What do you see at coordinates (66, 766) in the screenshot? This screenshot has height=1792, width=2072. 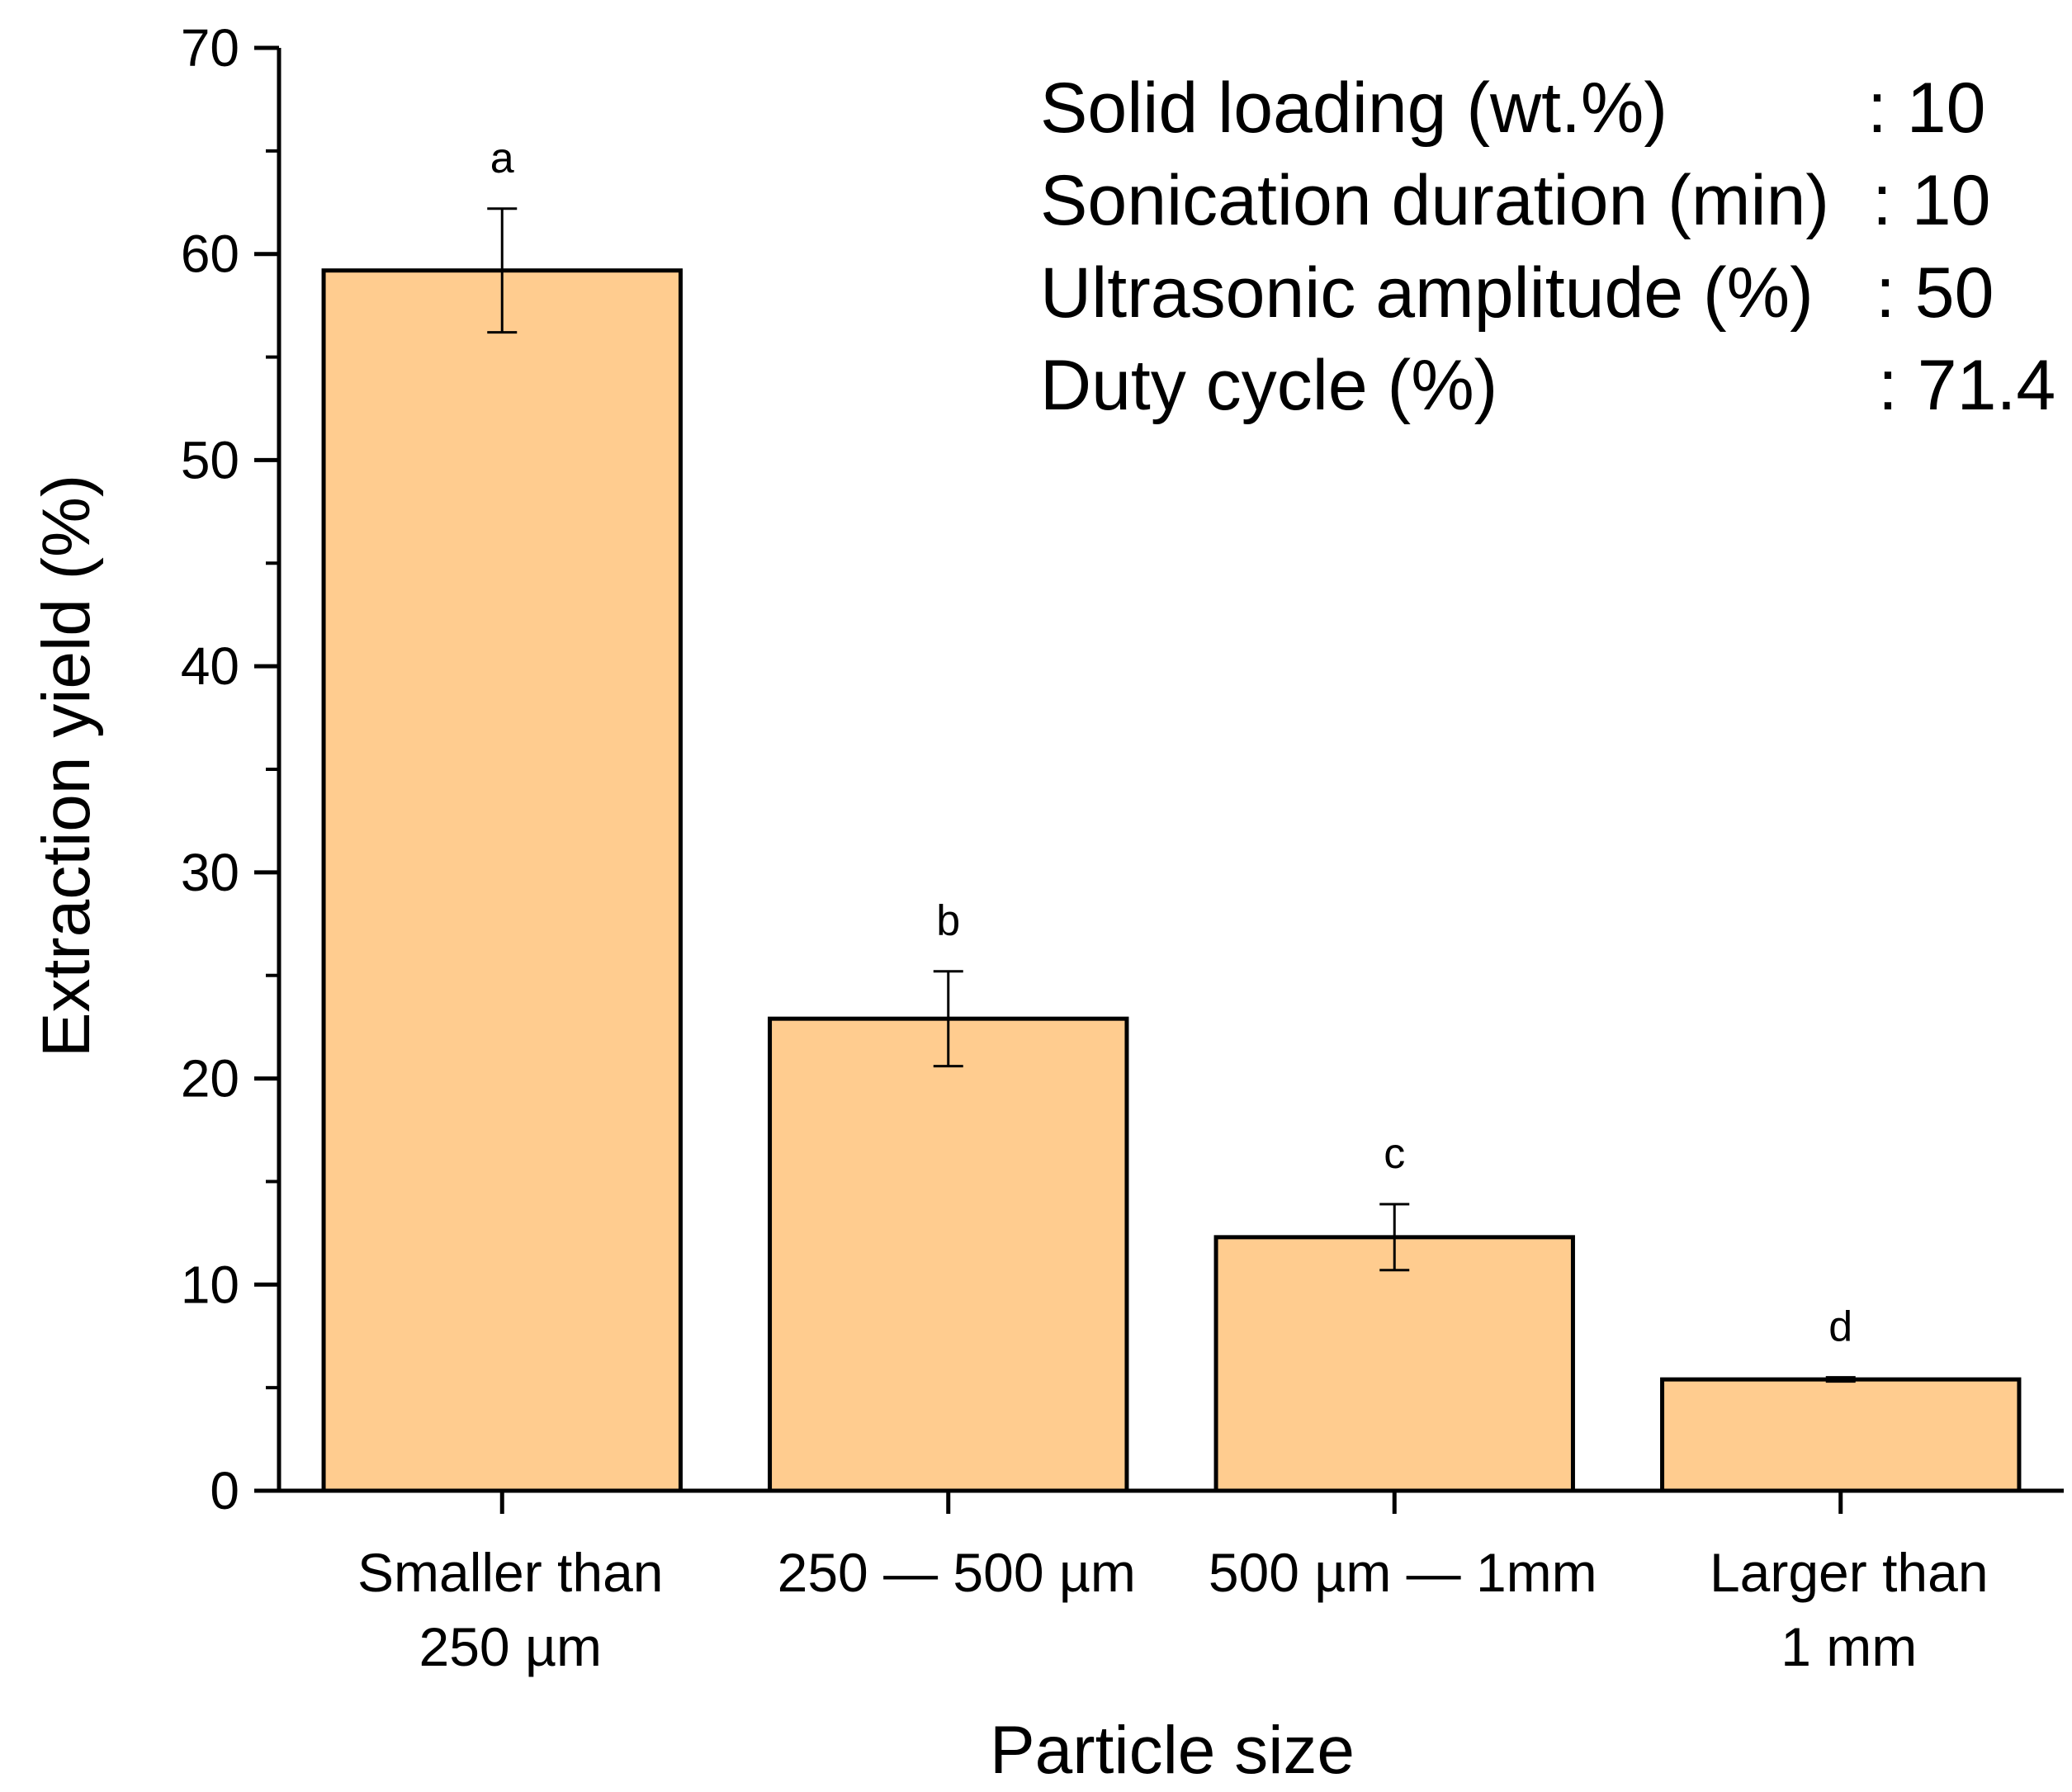 I see `y-axis-title: Extraction yield (%)` at bounding box center [66, 766].